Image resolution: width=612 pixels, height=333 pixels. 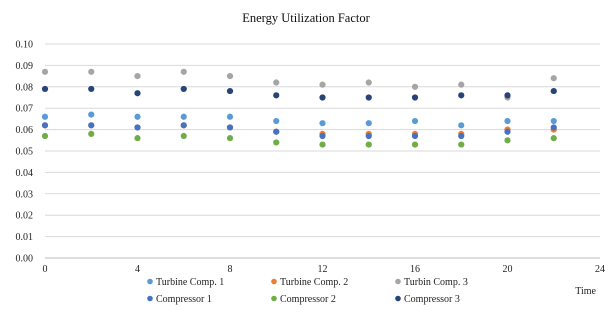 What do you see at coordinates (600, 269) in the screenshot?
I see `x-tick-label: 24` at bounding box center [600, 269].